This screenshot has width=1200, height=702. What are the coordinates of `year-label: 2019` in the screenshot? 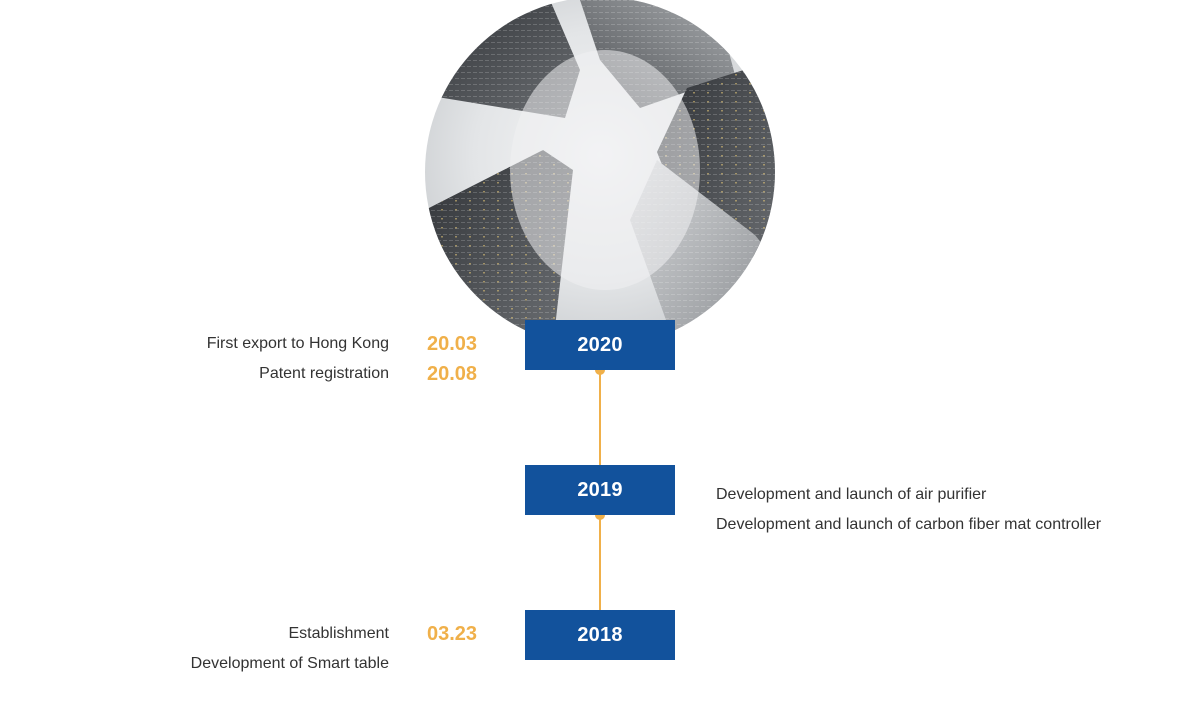 It's located at (600, 489).